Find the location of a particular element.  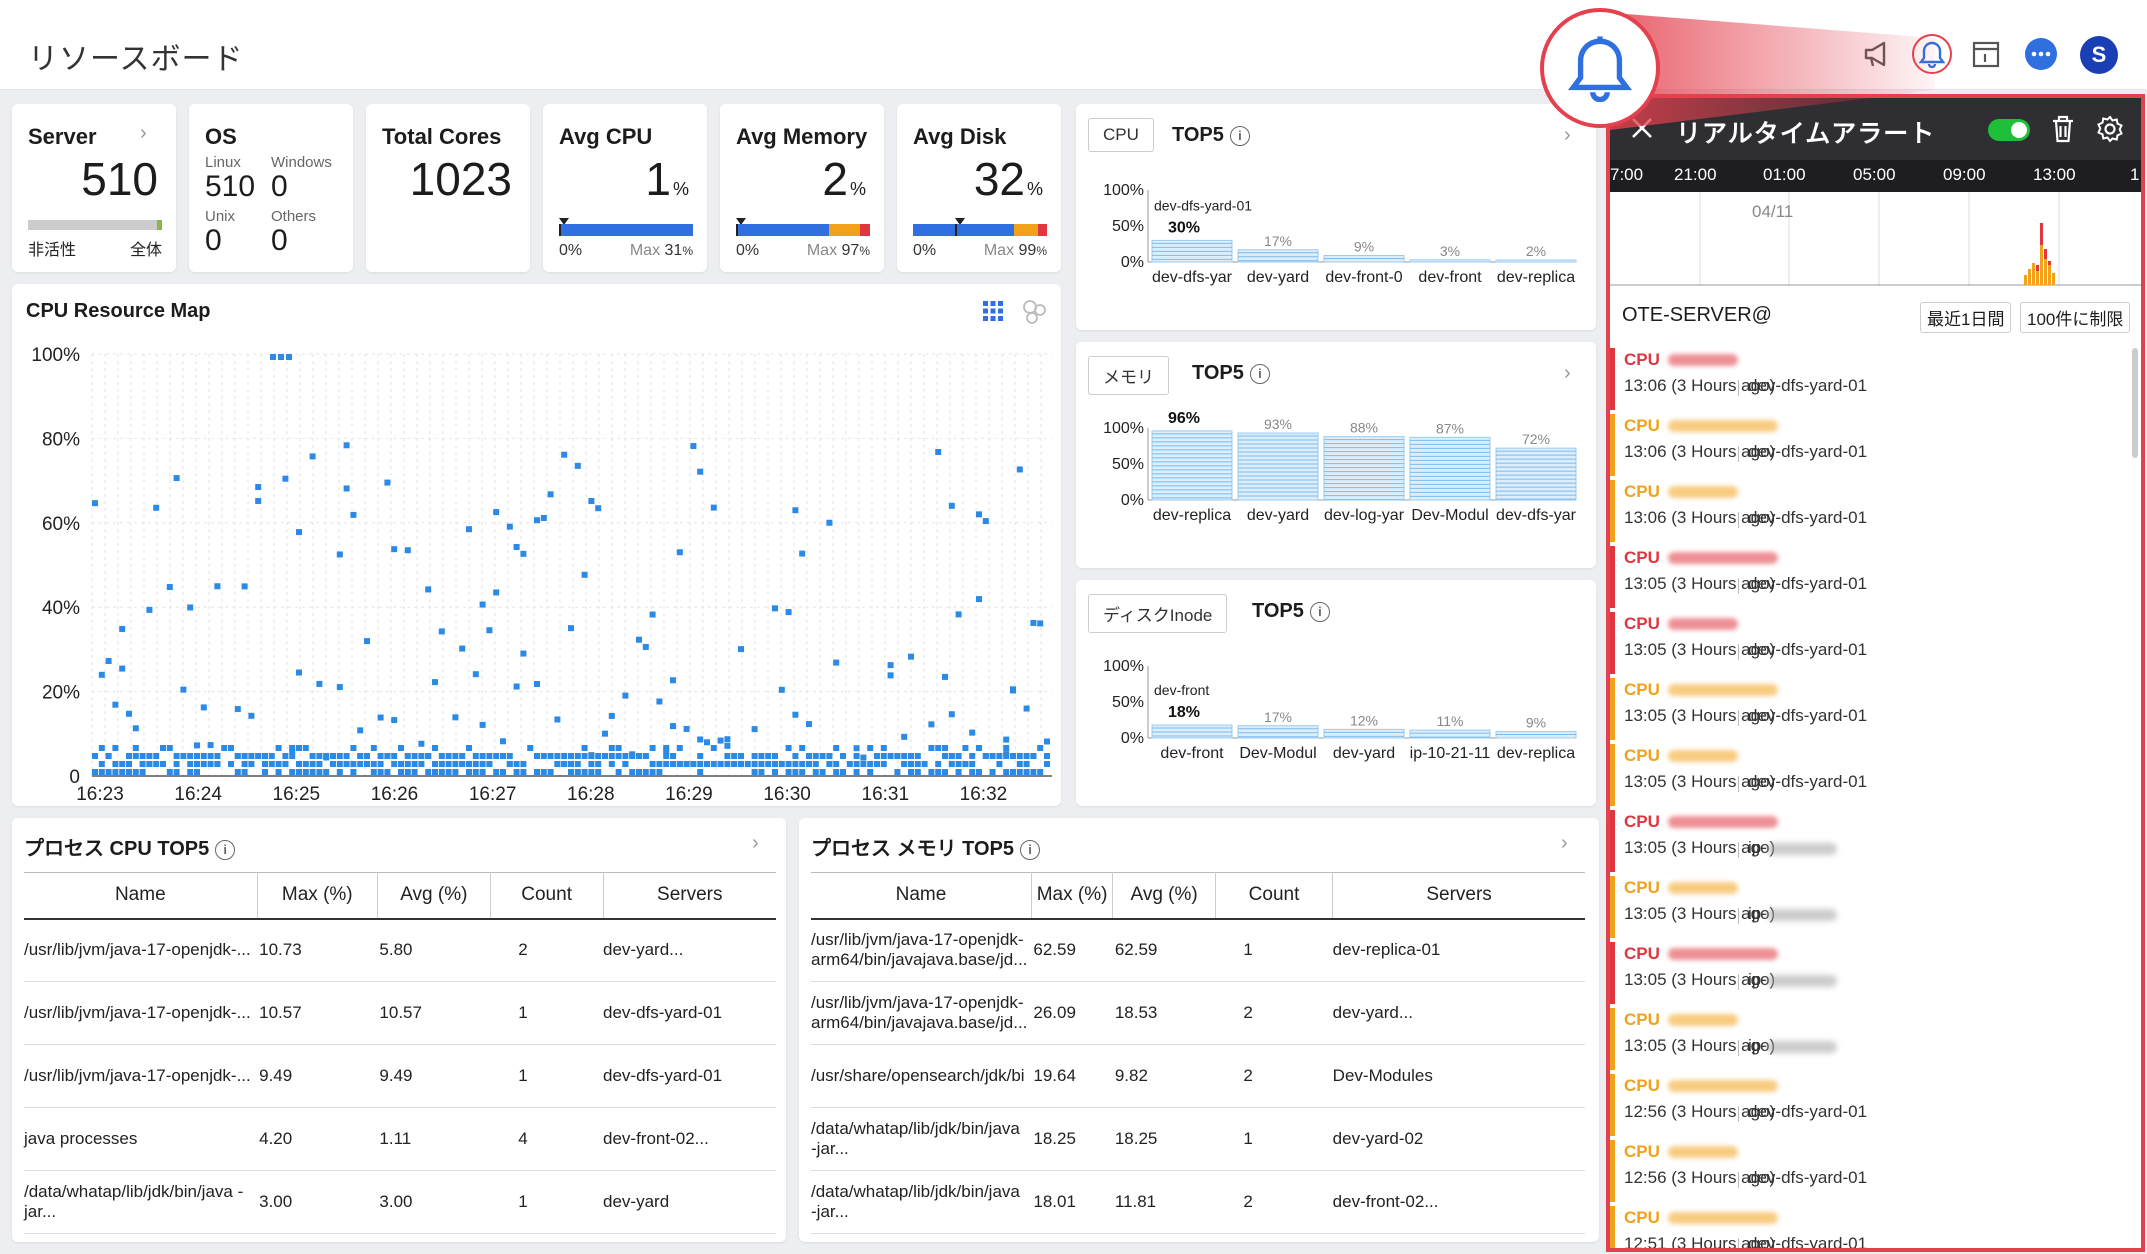

cluster-icon is located at coordinates (1034, 314).